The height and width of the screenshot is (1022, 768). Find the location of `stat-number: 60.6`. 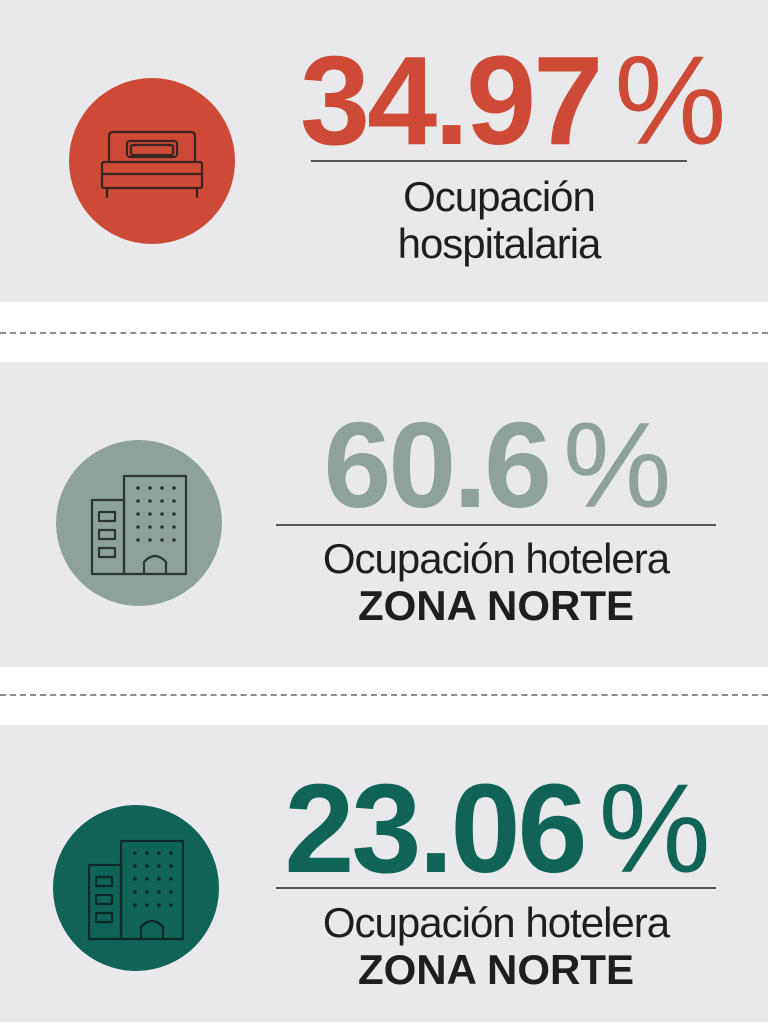

stat-number: 60.6 is located at coordinates (437, 465).